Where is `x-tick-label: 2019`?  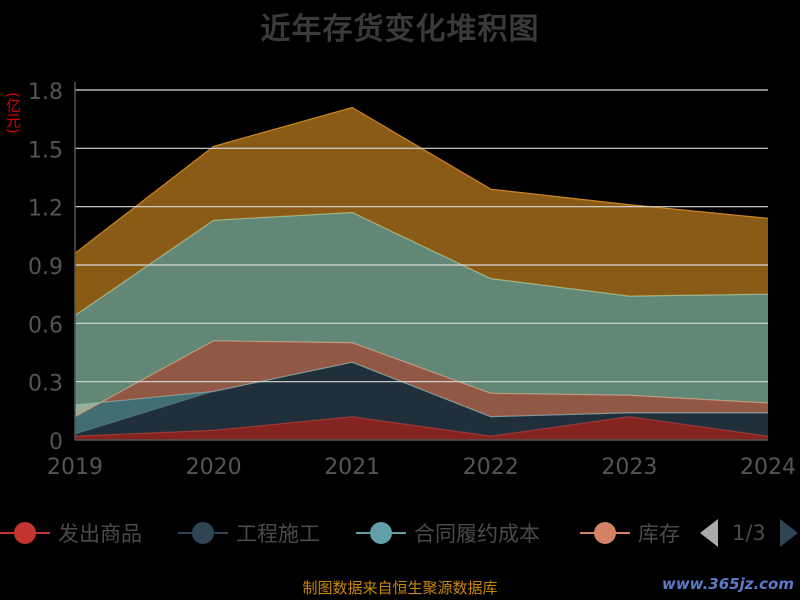
x-tick-label: 2019 is located at coordinates (75, 467).